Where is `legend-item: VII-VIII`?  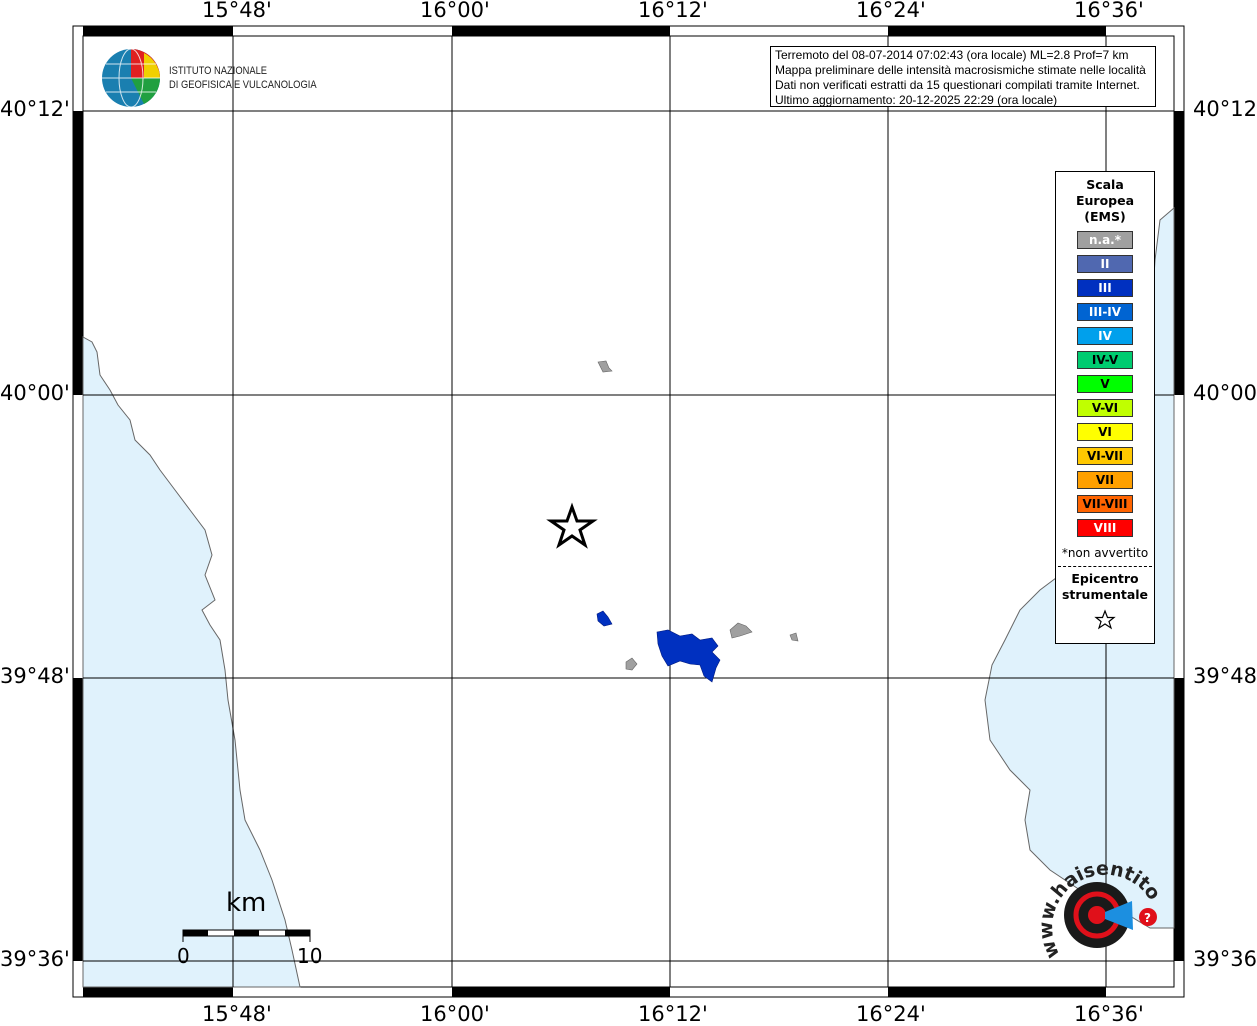 legend-item: VII-VIII is located at coordinates (1105, 504).